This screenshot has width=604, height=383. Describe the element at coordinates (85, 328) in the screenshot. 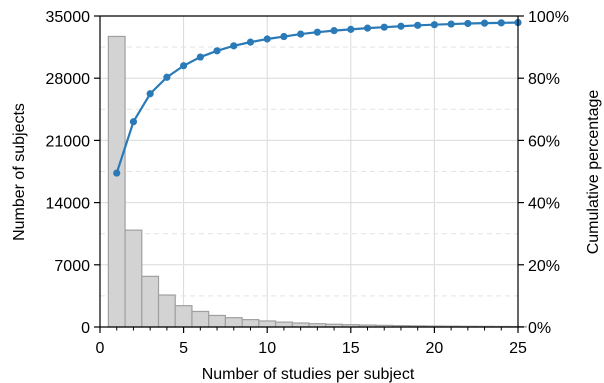

I see `y-tick-label: 0` at that location.